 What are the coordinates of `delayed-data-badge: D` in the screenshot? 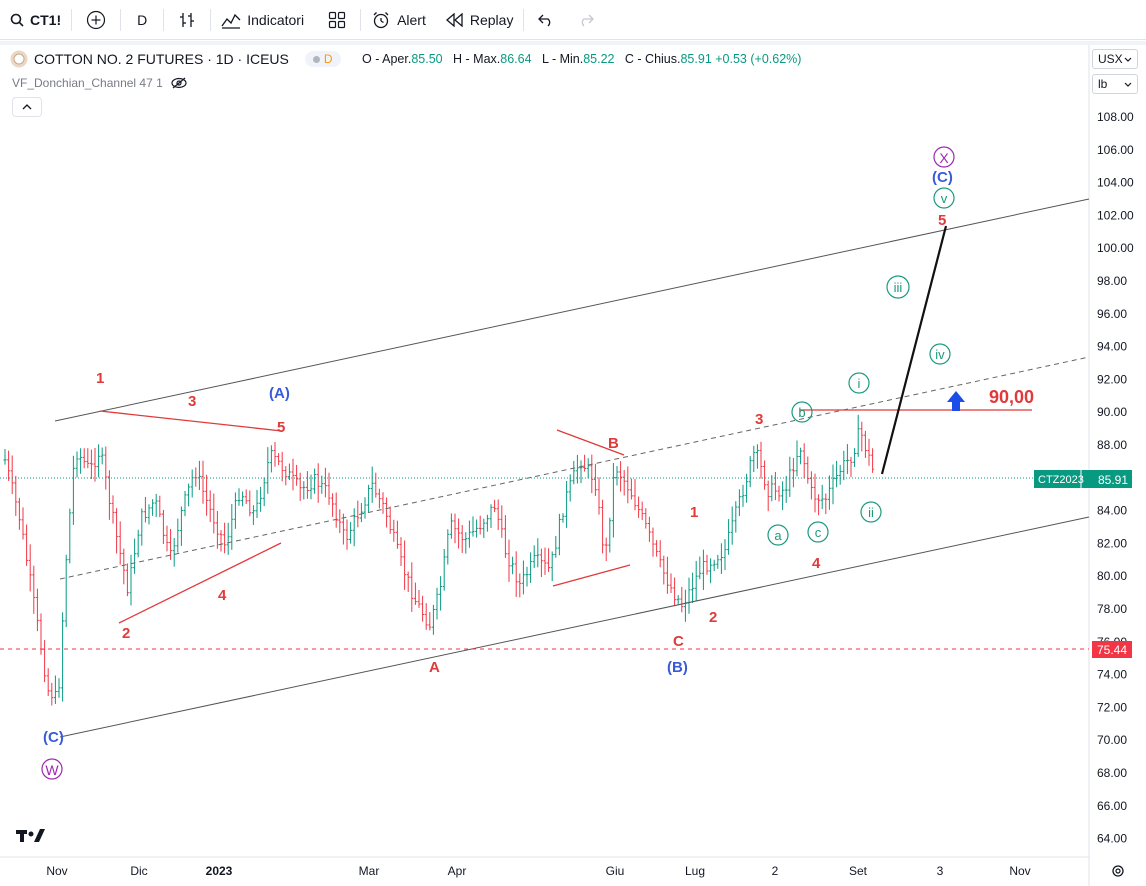 It's located at (322, 59).